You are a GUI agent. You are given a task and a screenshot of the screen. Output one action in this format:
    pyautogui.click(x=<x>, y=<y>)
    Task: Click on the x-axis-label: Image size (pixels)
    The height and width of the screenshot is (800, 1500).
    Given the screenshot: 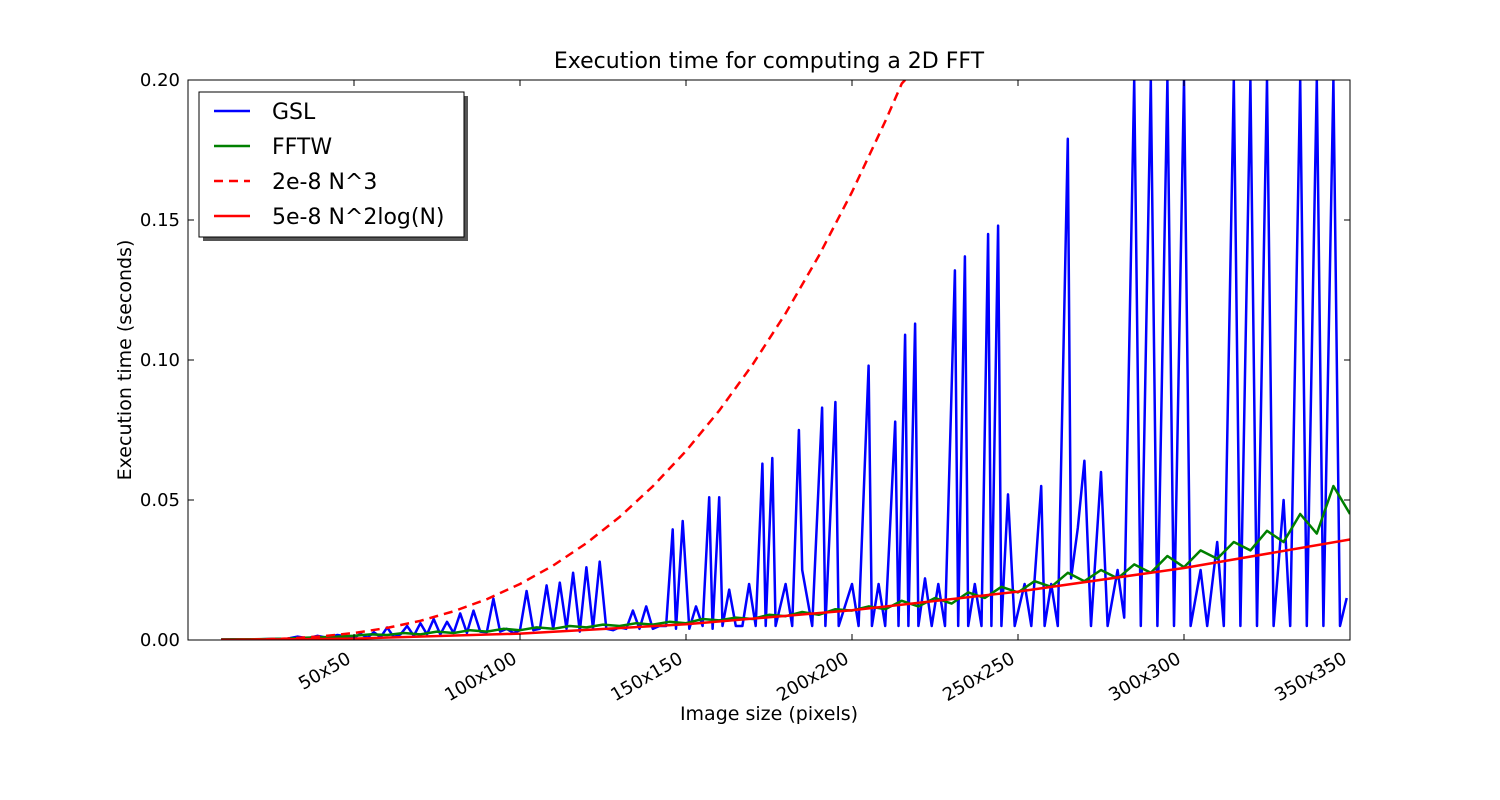 What is the action you would take?
    pyautogui.click(x=769, y=714)
    